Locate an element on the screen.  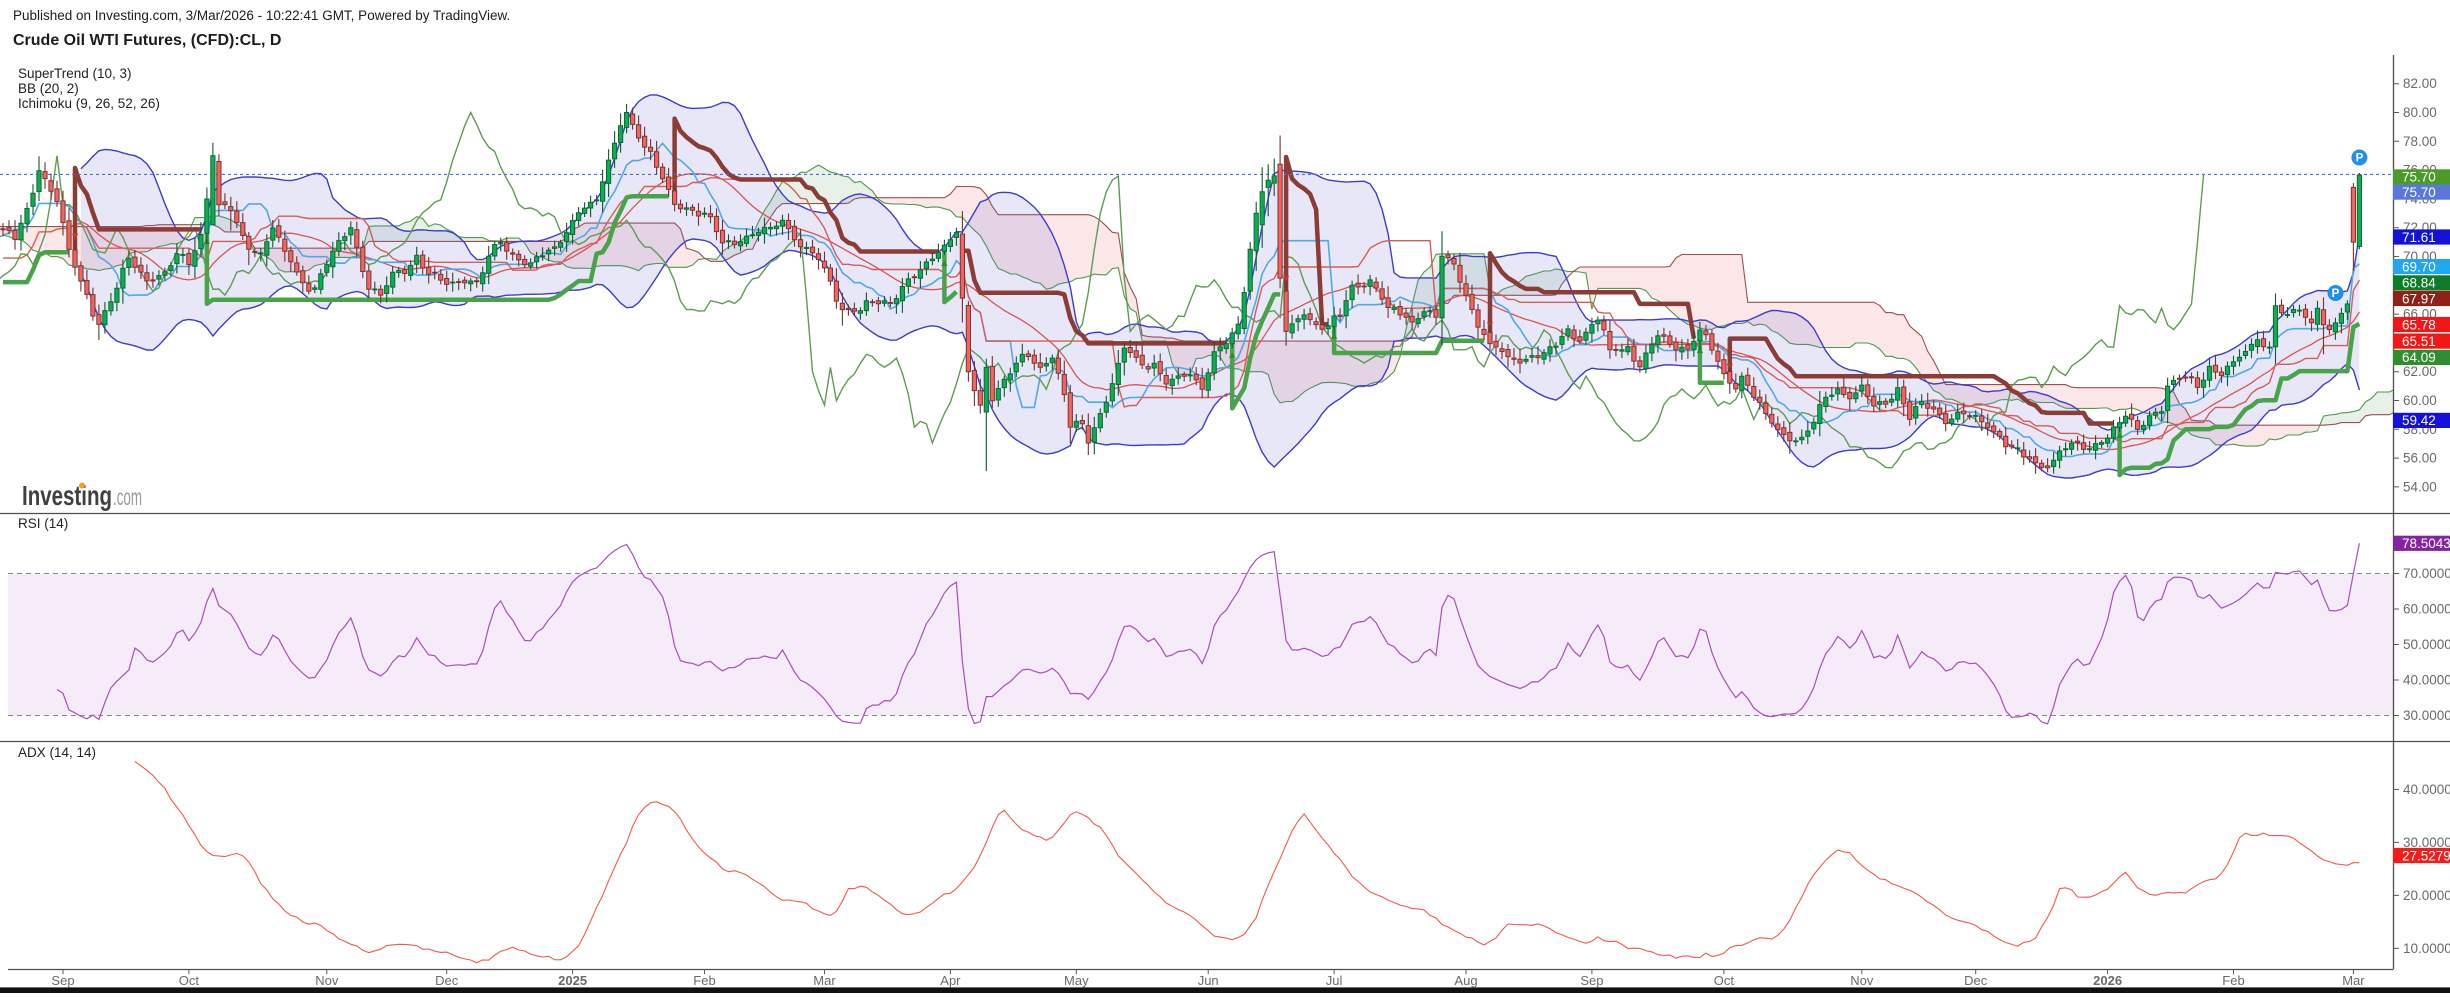
svg-text: 71.61 is located at coordinates (2419, 237).